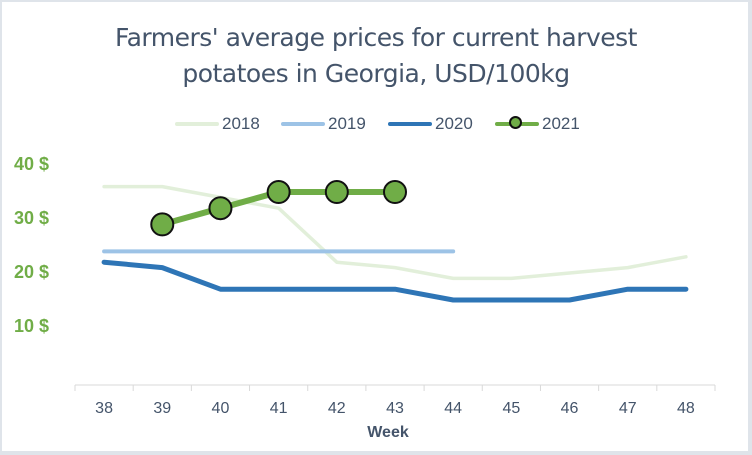 This screenshot has width=752, height=455. Describe the element at coordinates (303, 124) in the screenshot. I see `legend-swatch-2019-icon` at that location.